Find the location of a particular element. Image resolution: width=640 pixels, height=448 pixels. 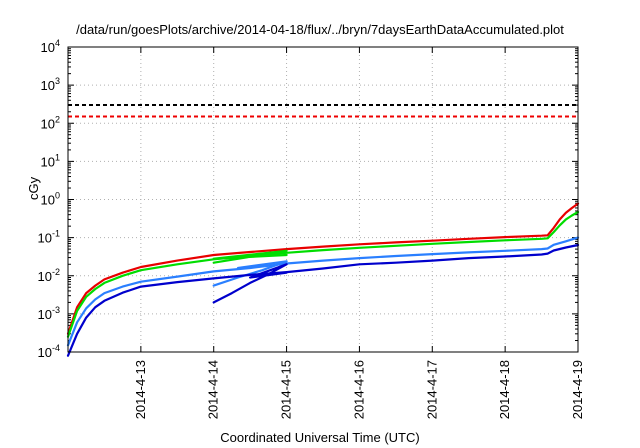

x-axis-label: Coordinated Universal Time (UTC) is located at coordinates (320, 437).